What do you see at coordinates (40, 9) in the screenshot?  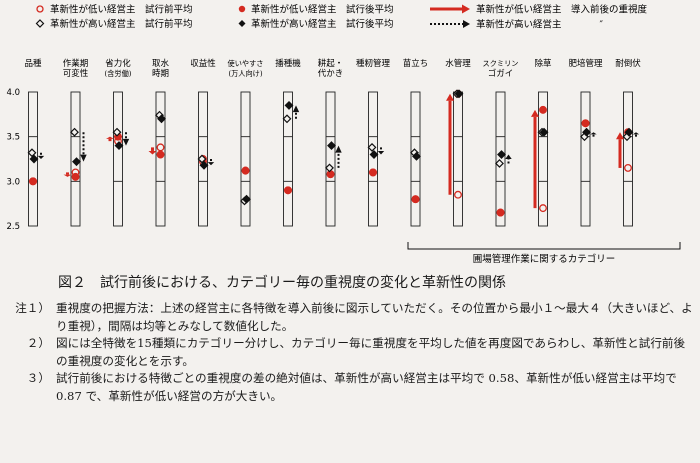 I see `legend-low-before-marker` at bounding box center [40, 9].